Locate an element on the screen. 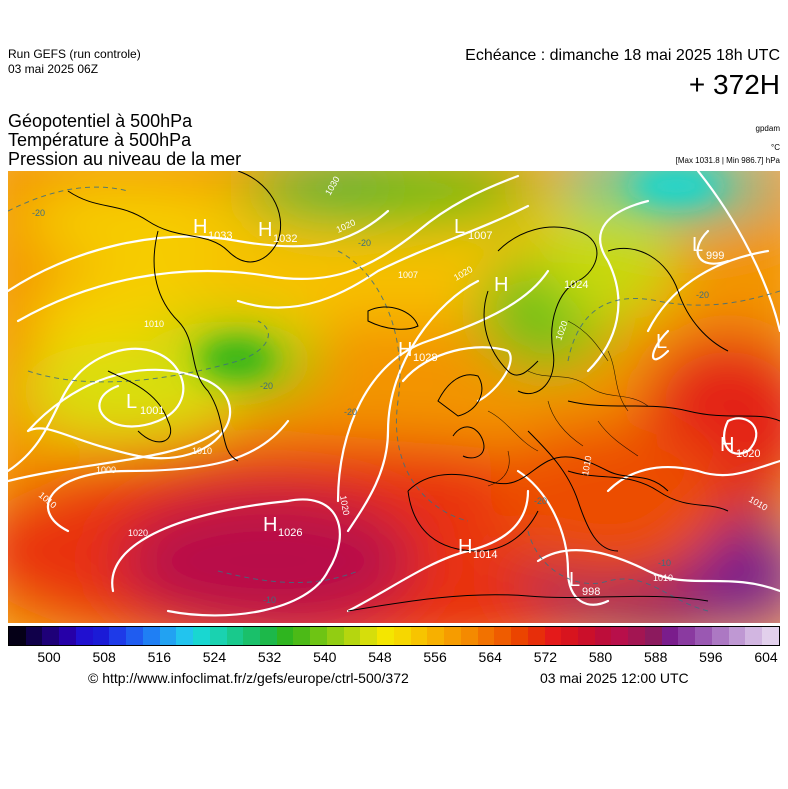 The image size is (788, 789). svg-text: 1007 is located at coordinates (480, 236).